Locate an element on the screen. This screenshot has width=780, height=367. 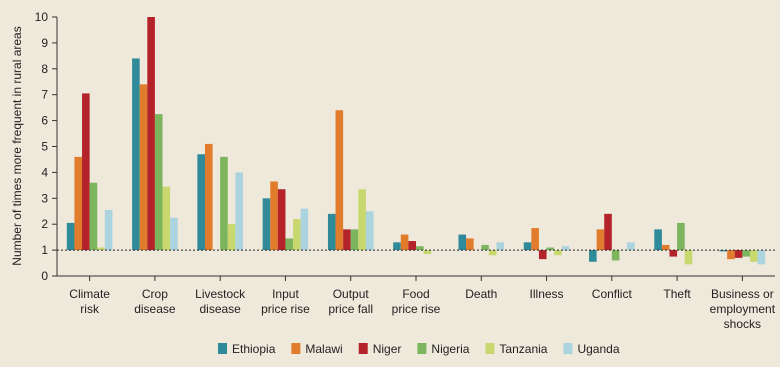
y-tick-label: 10 is located at coordinates (42, 17).